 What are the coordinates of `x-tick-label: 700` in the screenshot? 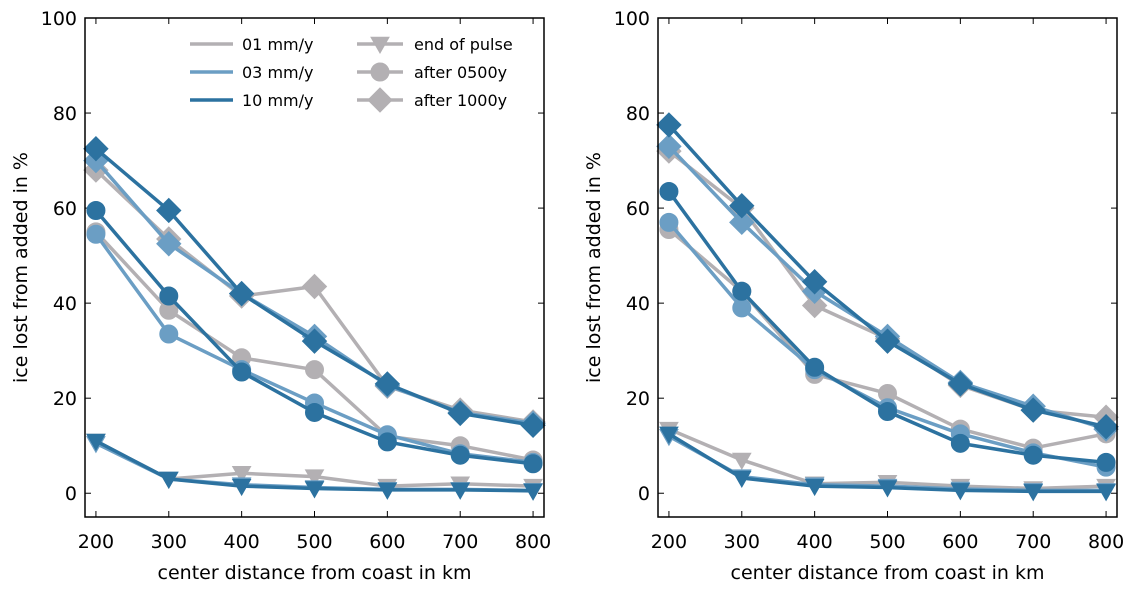 It's located at (460, 542).